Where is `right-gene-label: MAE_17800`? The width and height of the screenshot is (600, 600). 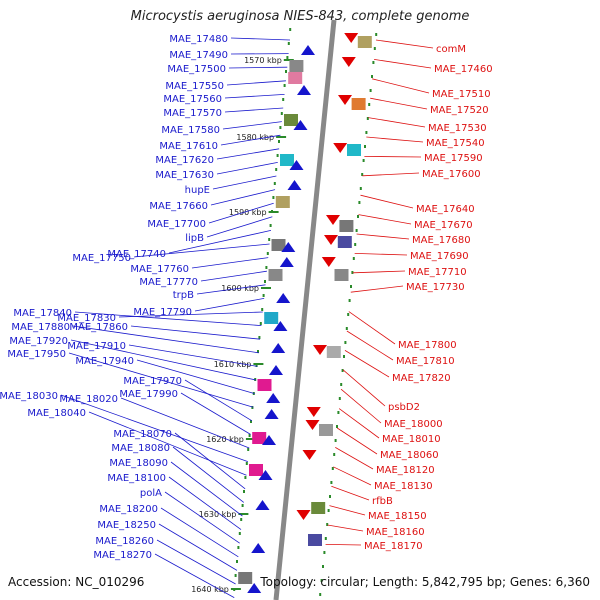 right-gene-label: MAE_17800 is located at coordinates (427, 345).